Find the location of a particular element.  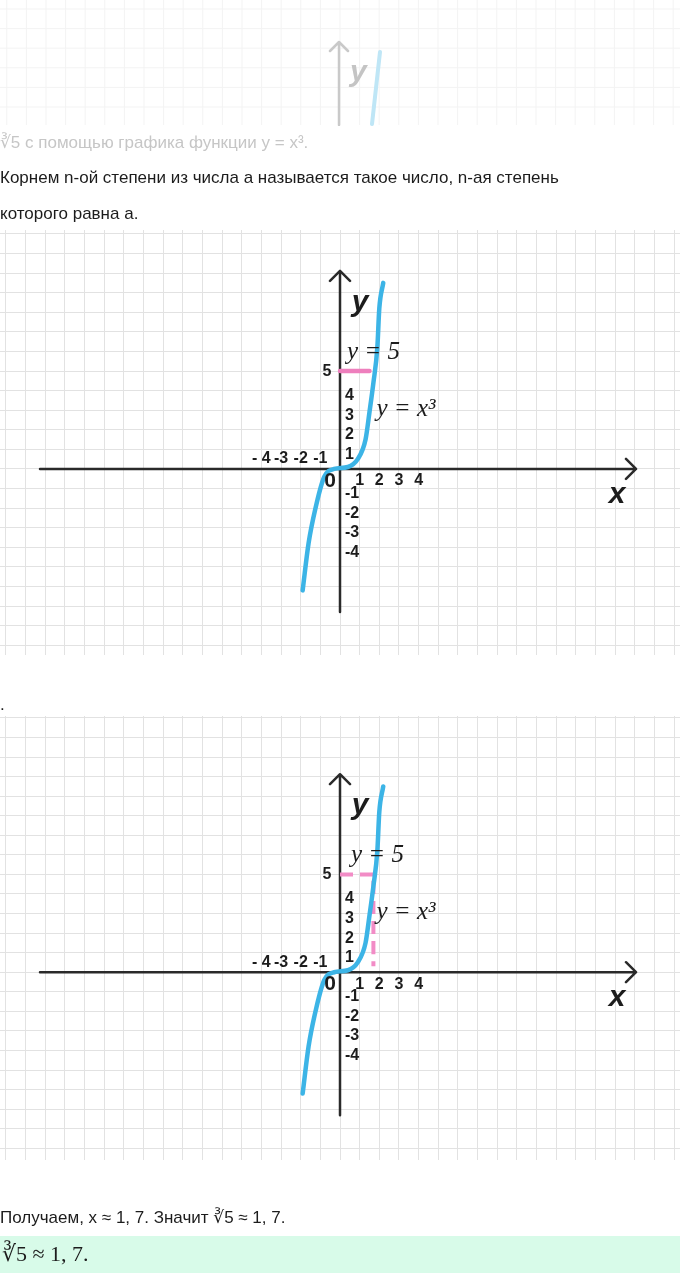

text: ∛5 ≈ 1, 7. is located at coordinates (45, 1254).